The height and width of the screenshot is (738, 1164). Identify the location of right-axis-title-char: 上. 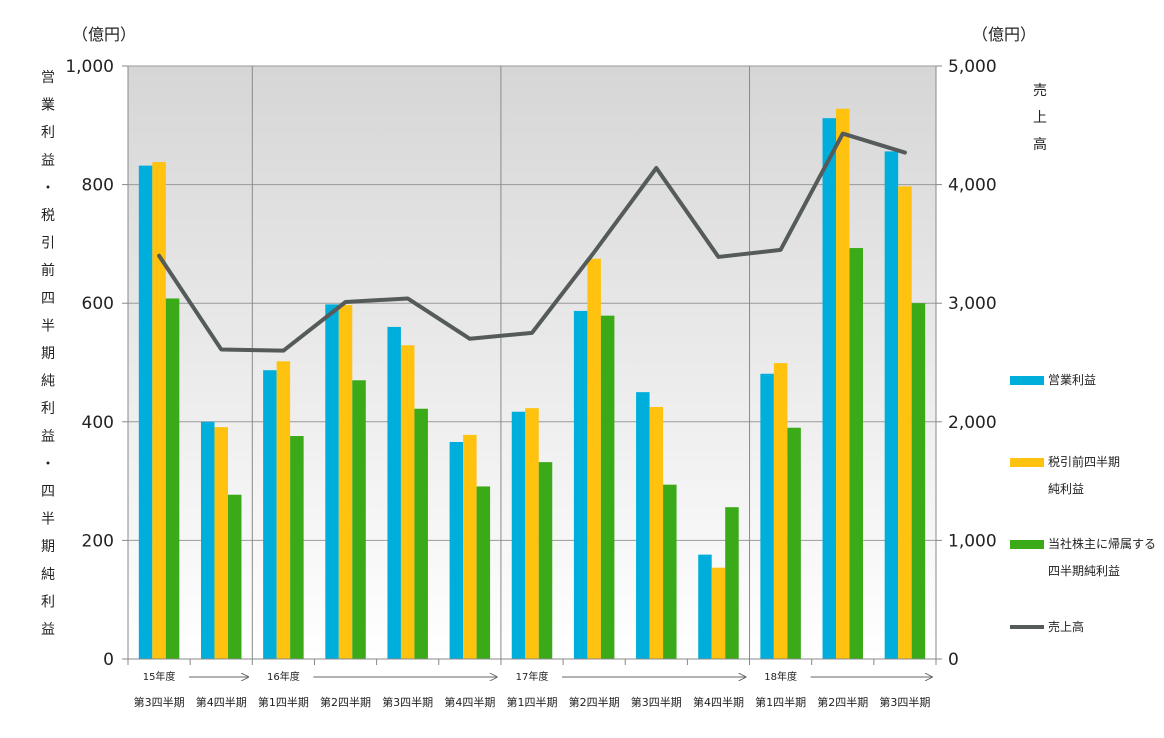
(1040, 118).